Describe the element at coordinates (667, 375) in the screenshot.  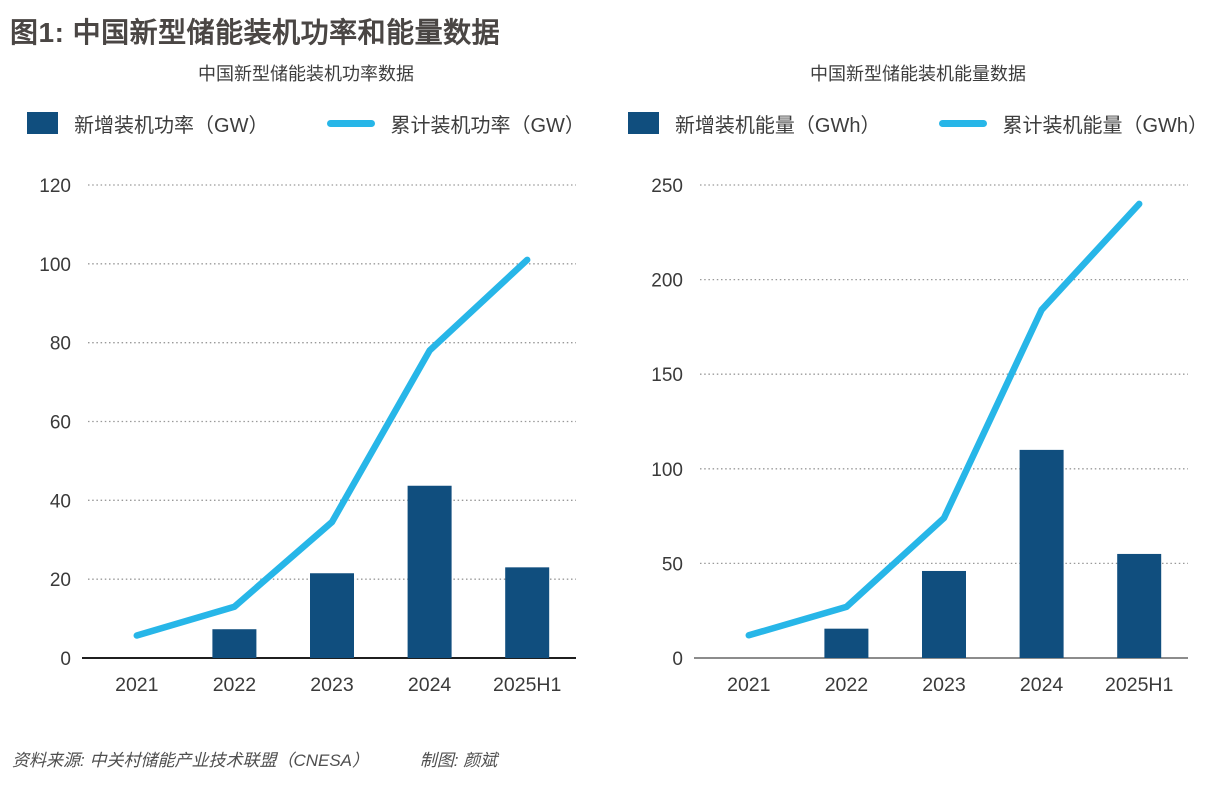
I see `y-tick-label-150: 150` at that location.